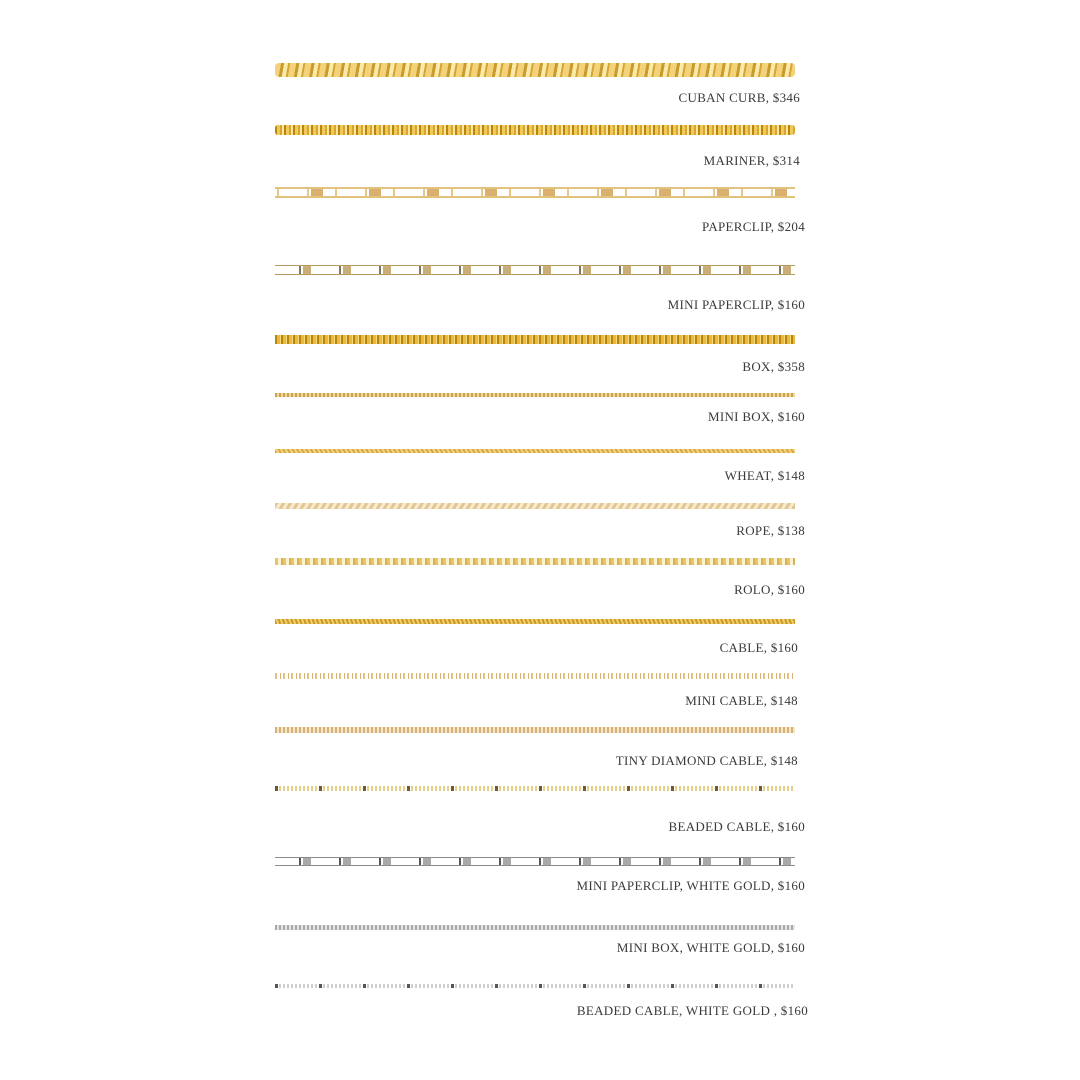  What do you see at coordinates (739, 97) in the screenshot?
I see `chain-label: CUBAN CURB, $346` at bounding box center [739, 97].